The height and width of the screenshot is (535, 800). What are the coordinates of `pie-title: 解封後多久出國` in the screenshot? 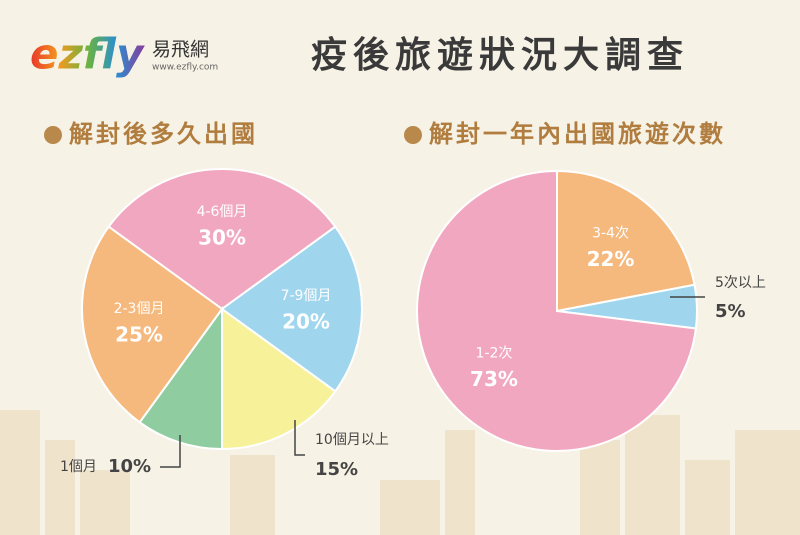 It's located at (163, 134).